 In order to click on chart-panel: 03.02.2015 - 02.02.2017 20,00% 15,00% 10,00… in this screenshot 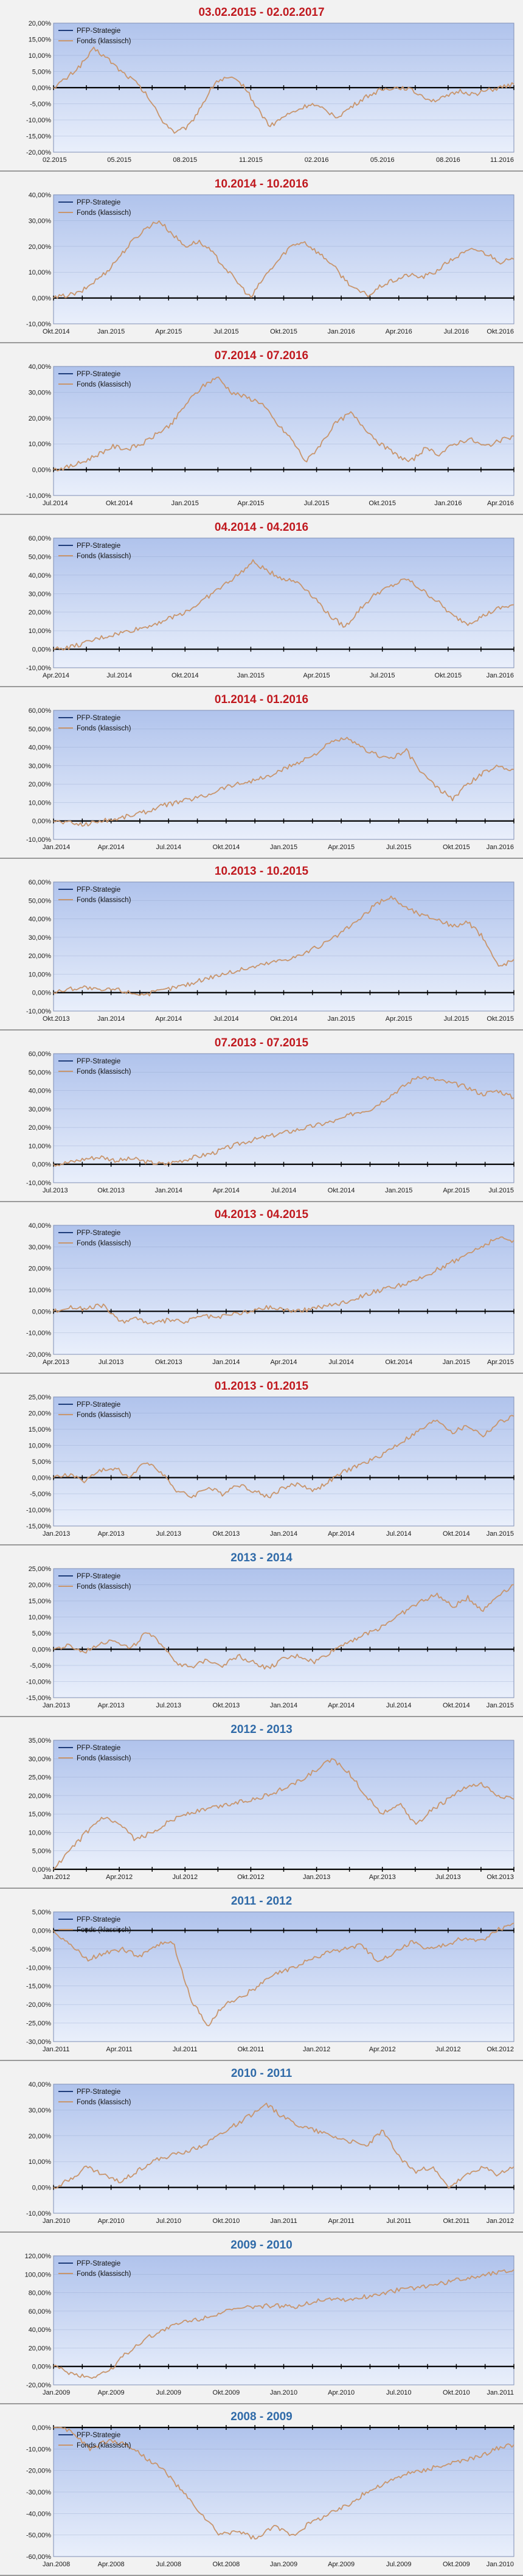, I will do `click(261, 86)`.